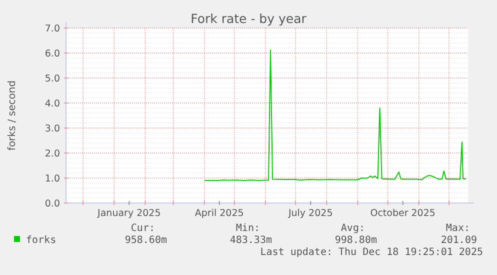  What do you see at coordinates (352, 228) in the screenshot?
I see `text: Avg:` at bounding box center [352, 228].